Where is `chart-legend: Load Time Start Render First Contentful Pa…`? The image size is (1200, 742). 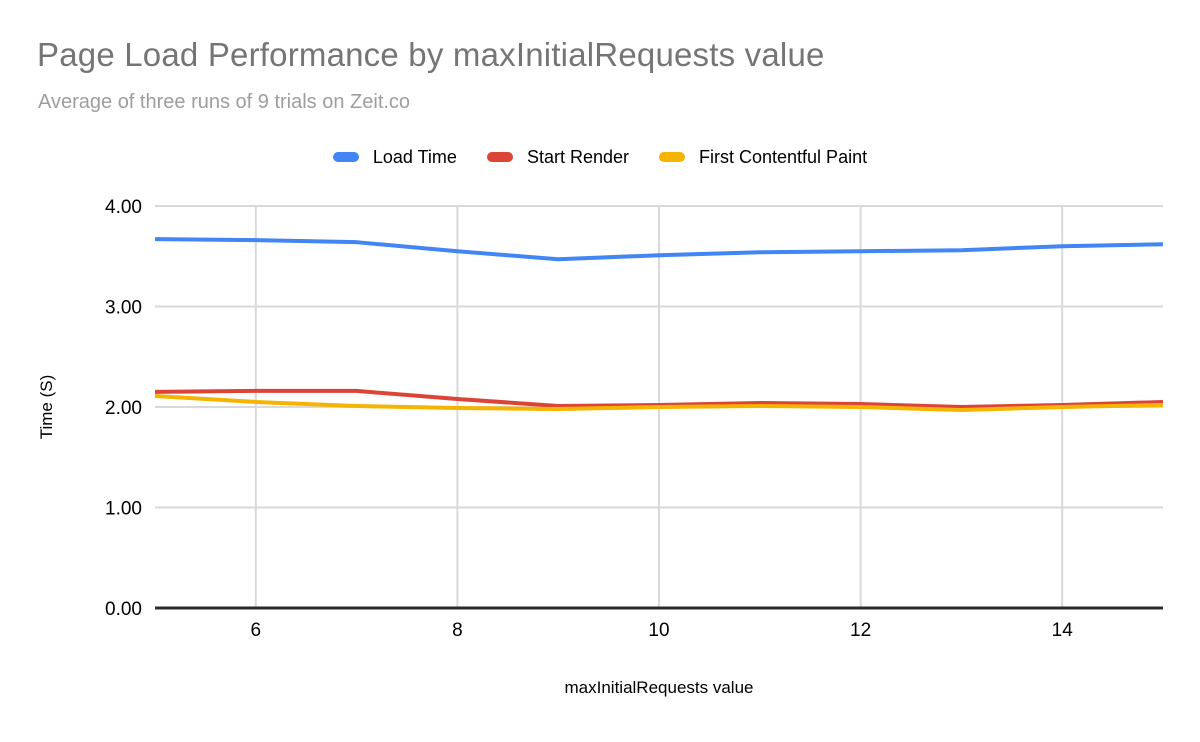 chart-legend: Load Time Start Render First Contentful Pa… is located at coordinates (600, 157).